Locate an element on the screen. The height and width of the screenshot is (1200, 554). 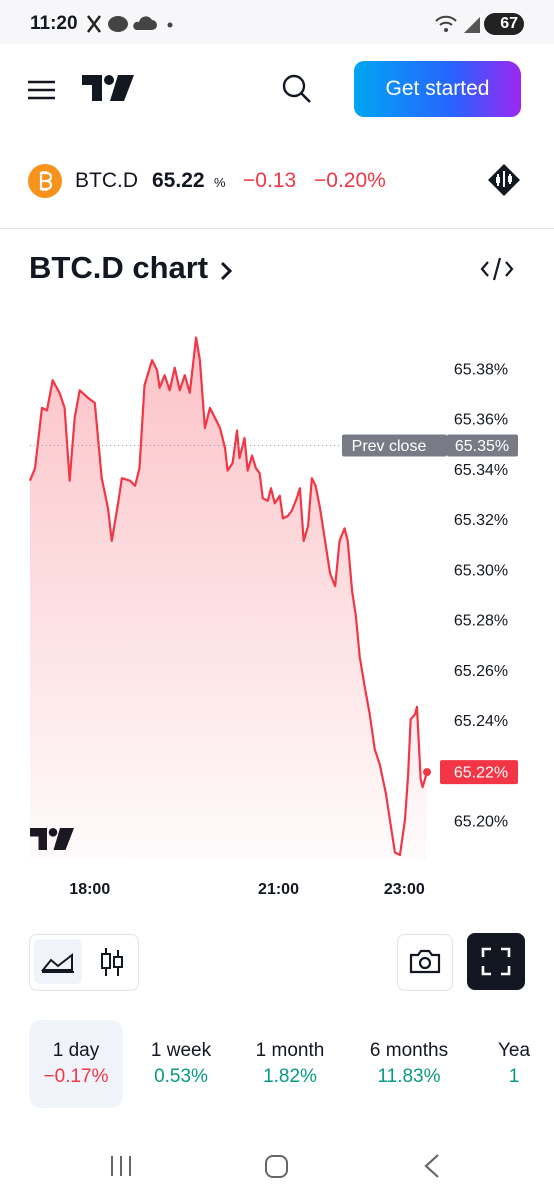
logo is located at coordinates (108, 88).